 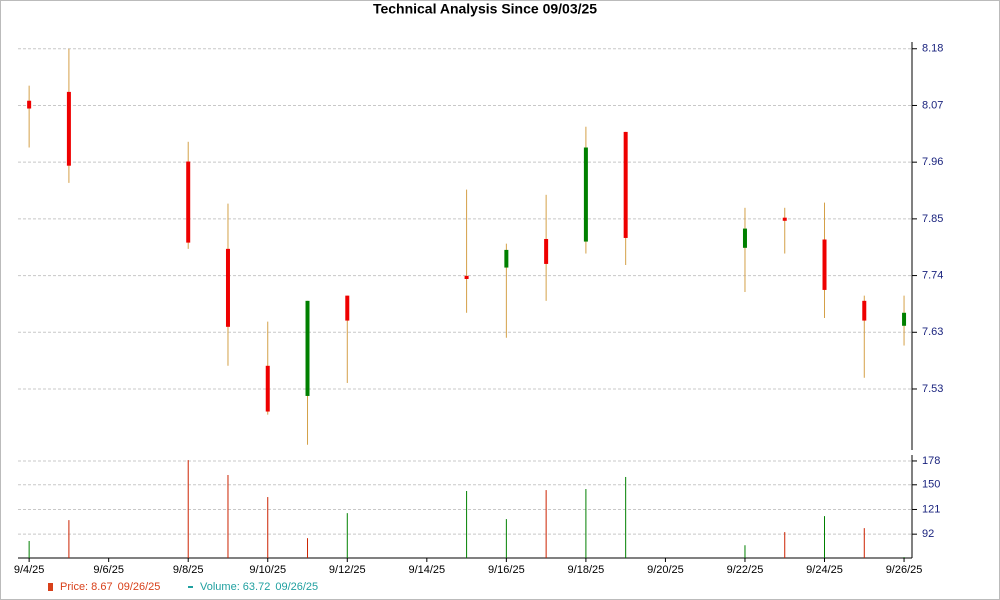 I want to click on x-tick-label: 9/26/25, so click(x=904, y=570).